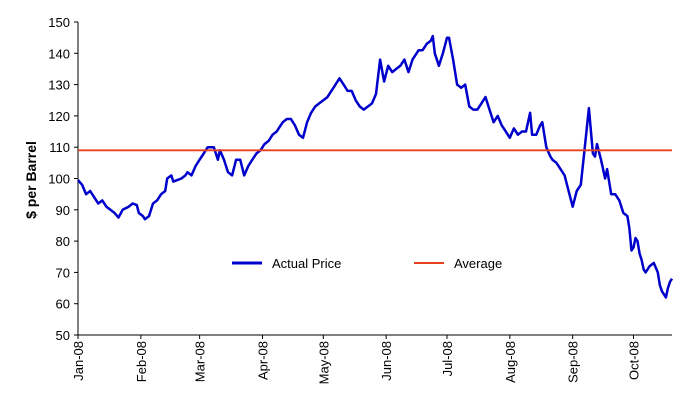 Image resolution: width=700 pixels, height=402 pixels. What do you see at coordinates (78, 361) in the screenshot?
I see `x-tick-label: Jan-08` at bounding box center [78, 361].